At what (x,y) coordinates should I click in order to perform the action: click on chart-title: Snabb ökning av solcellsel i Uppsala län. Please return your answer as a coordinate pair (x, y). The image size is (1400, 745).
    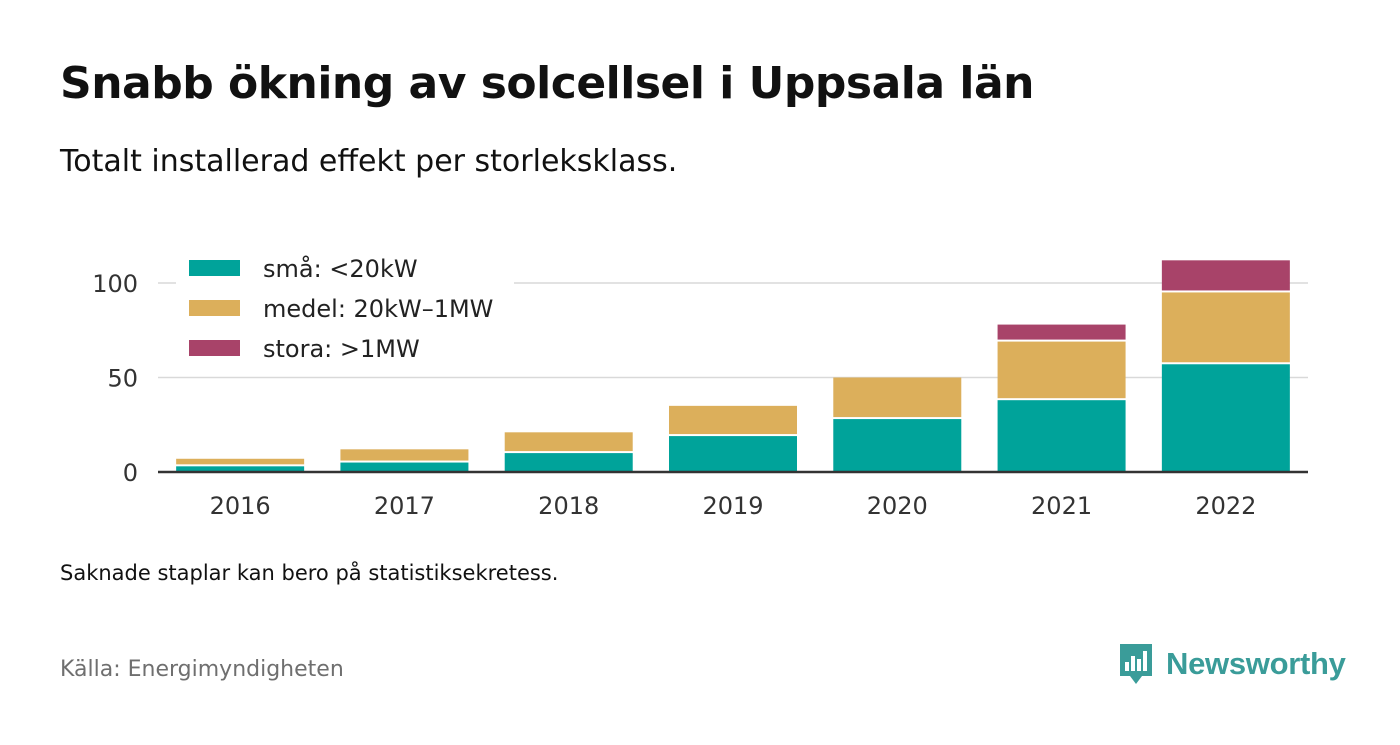
    Looking at the image, I should click on (547, 83).